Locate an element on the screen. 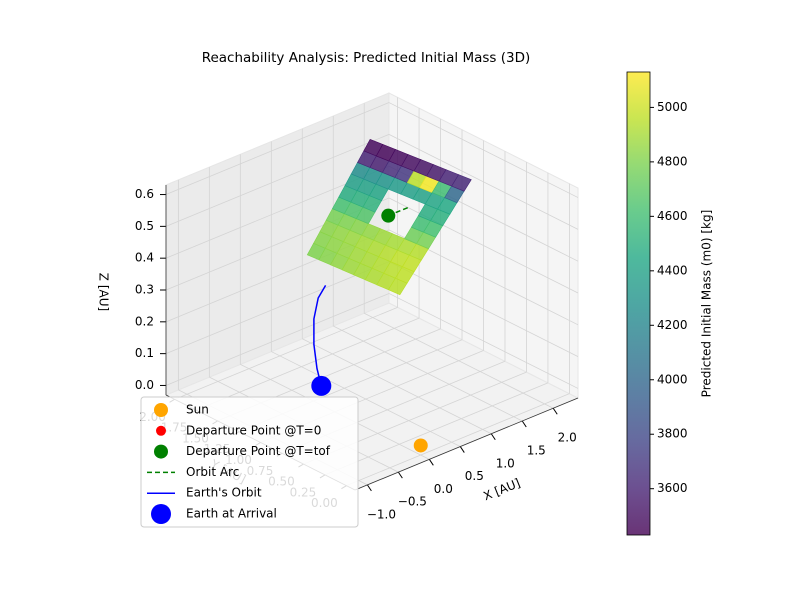 The width and height of the screenshot is (800, 600). x-tick-label: 1.5 is located at coordinates (536, 451).